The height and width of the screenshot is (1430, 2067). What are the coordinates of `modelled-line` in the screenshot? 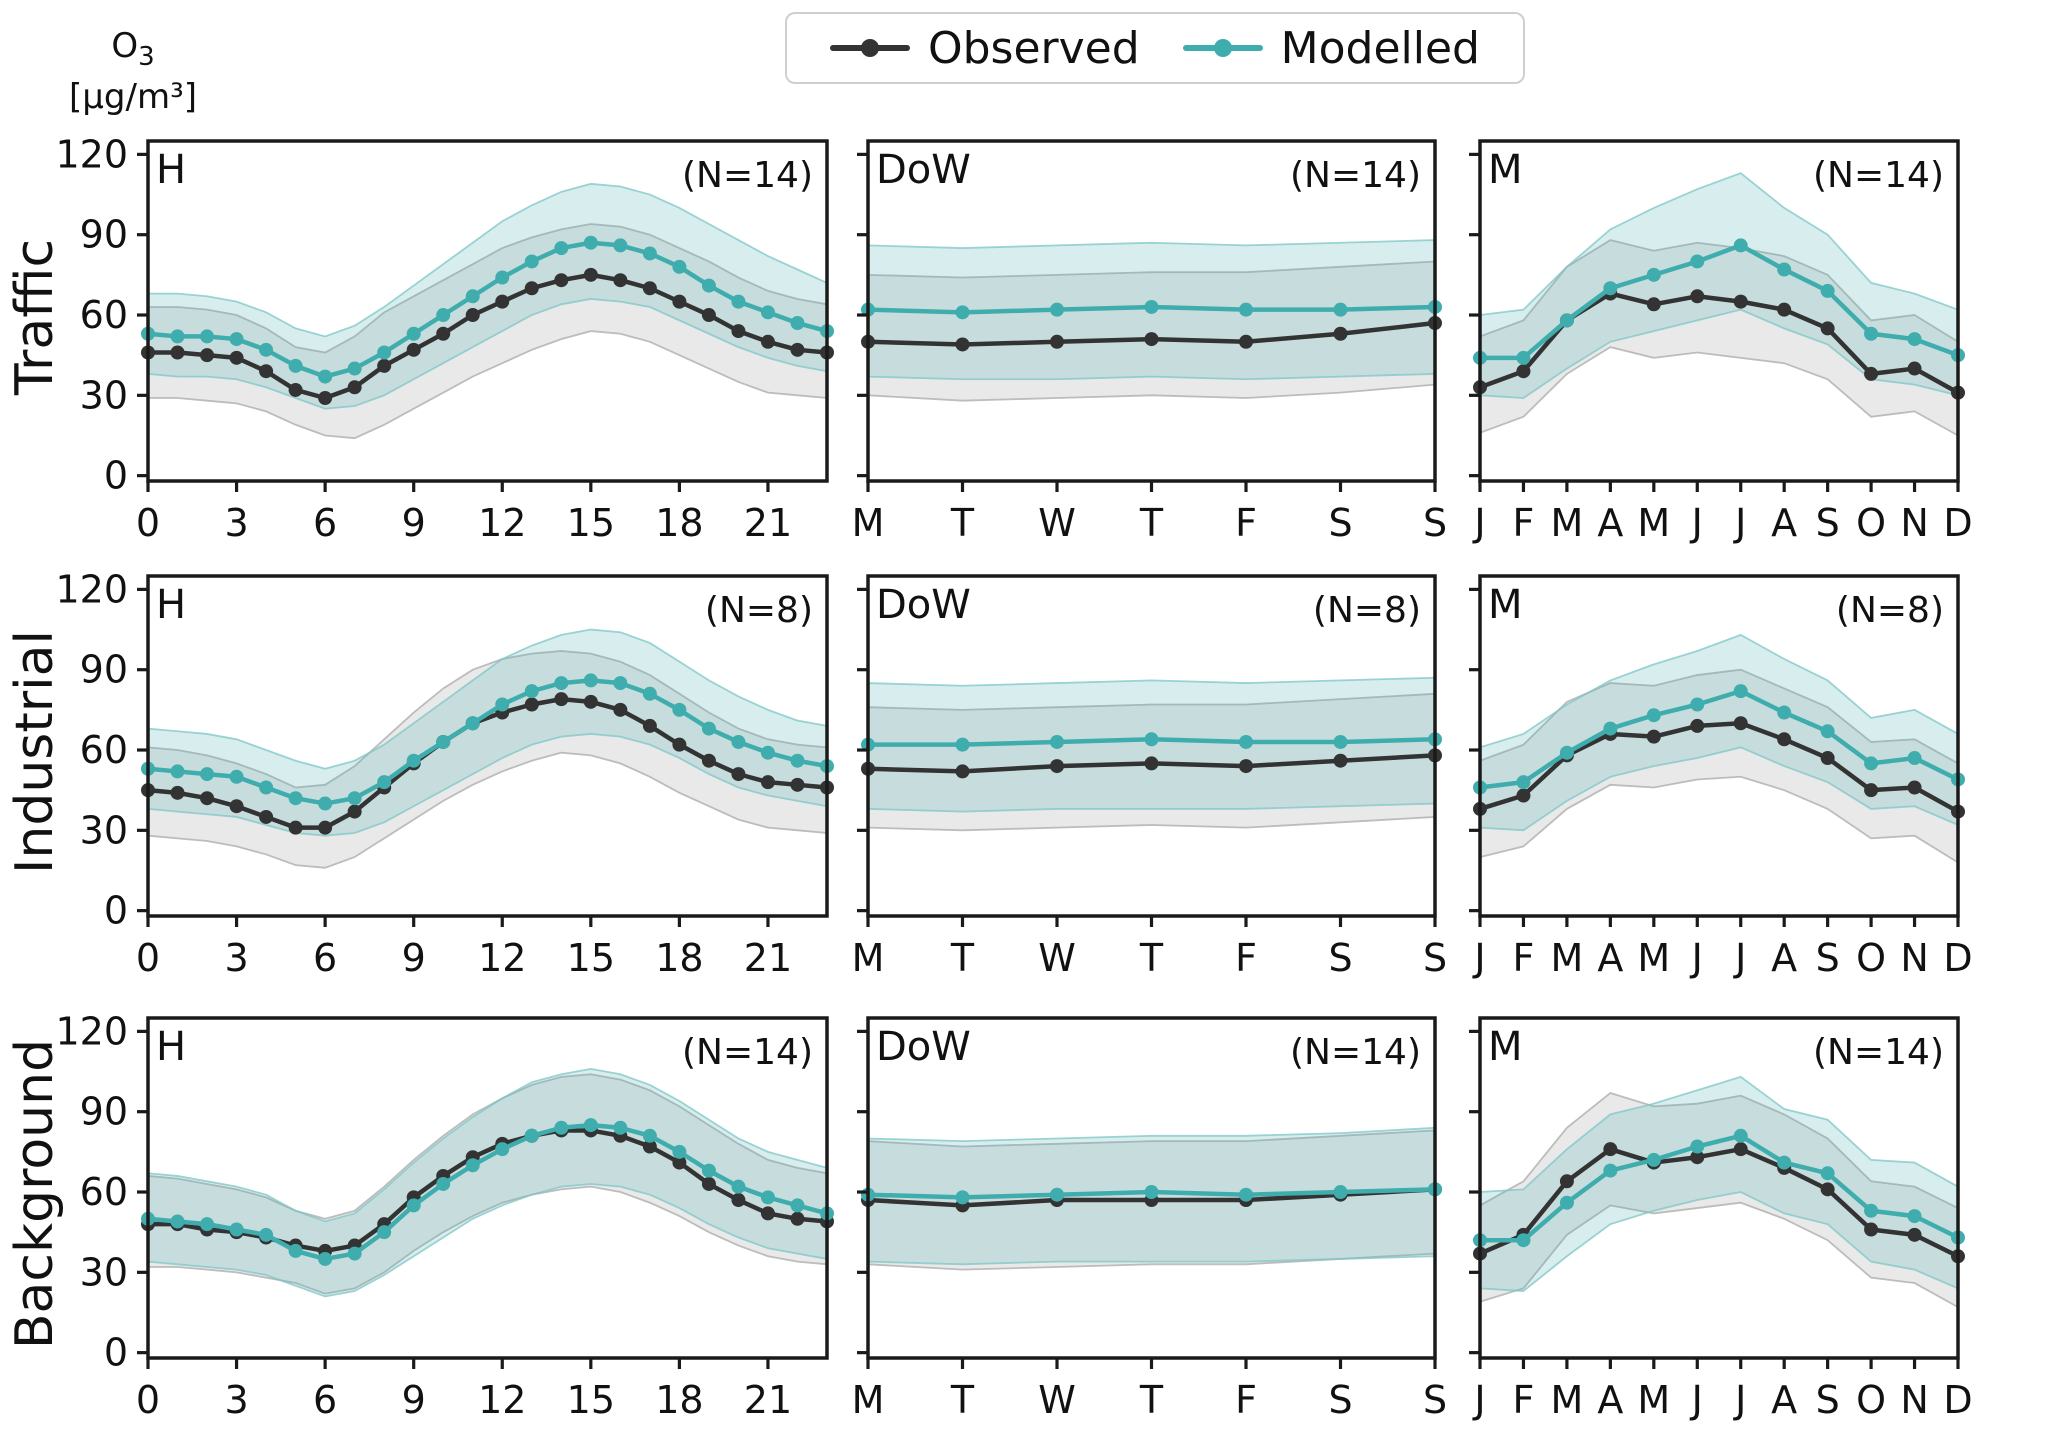 It's located at (1719, 302).